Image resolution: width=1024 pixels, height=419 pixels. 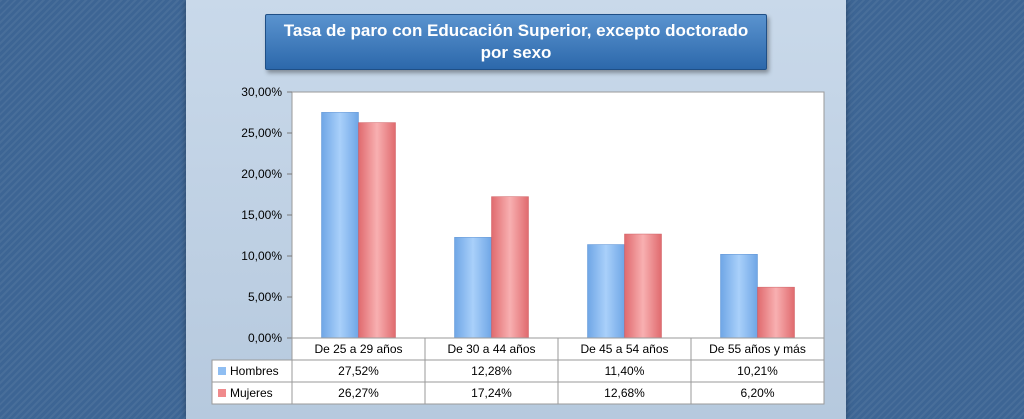 What do you see at coordinates (491, 393) in the screenshot?
I see `data-label-mujeres: 17,24%` at bounding box center [491, 393].